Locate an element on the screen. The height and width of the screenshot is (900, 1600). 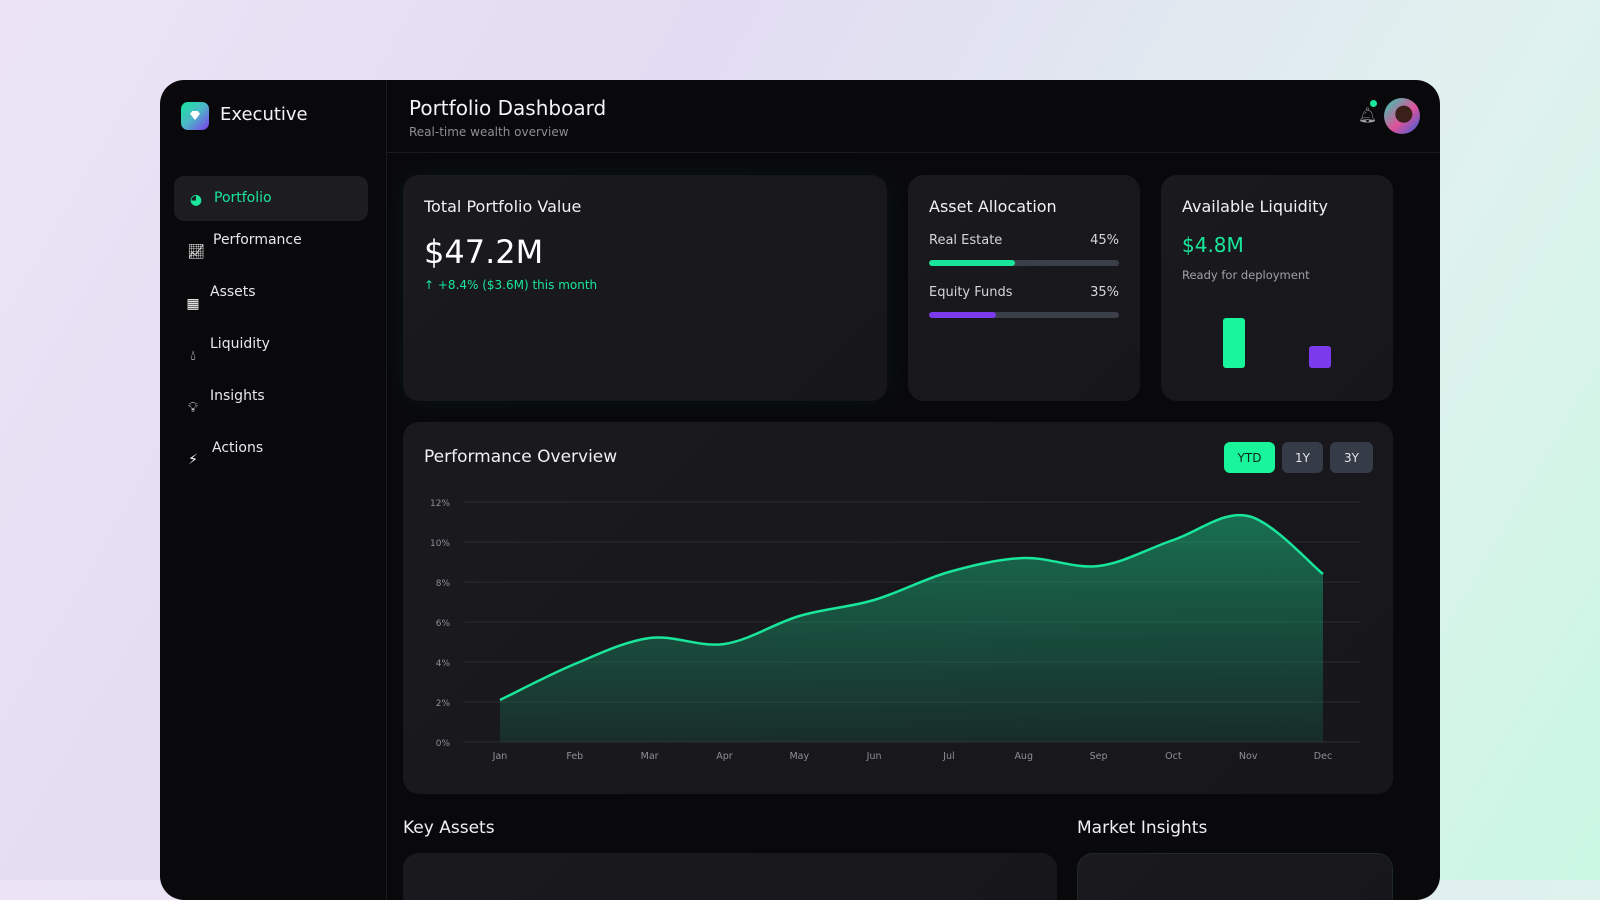
sidebar-item-label: Portfolio is located at coordinates (243, 198).